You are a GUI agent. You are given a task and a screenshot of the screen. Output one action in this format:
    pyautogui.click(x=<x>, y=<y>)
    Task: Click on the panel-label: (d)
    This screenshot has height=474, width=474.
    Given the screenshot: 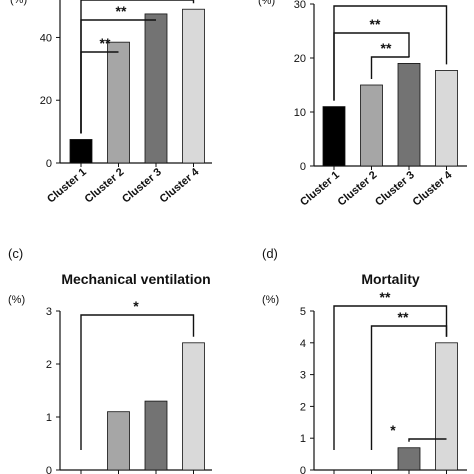 What is the action you would take?
    pyautogui.click(x=270, y=253)
    